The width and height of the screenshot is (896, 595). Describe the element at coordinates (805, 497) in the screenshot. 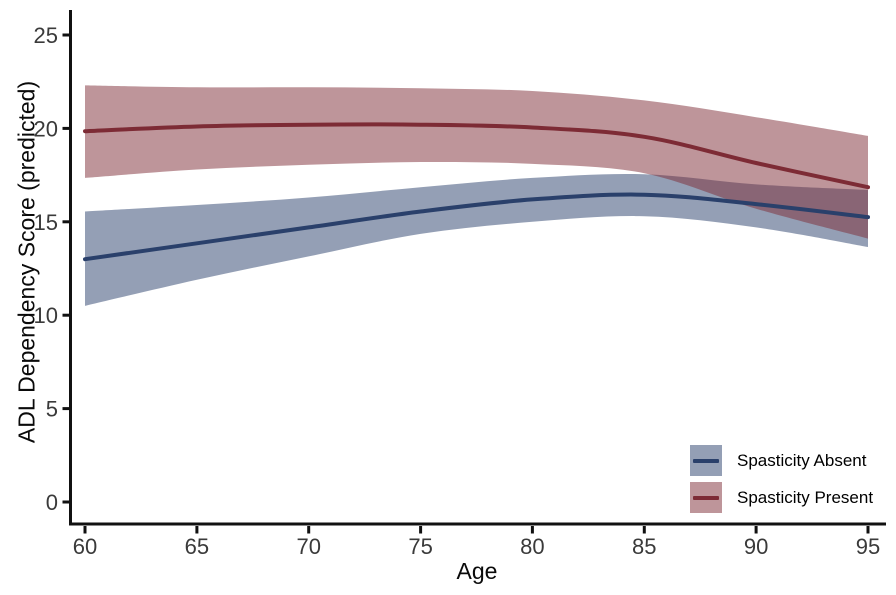

I see `legend-label-present: Spasticity Present` at that location.